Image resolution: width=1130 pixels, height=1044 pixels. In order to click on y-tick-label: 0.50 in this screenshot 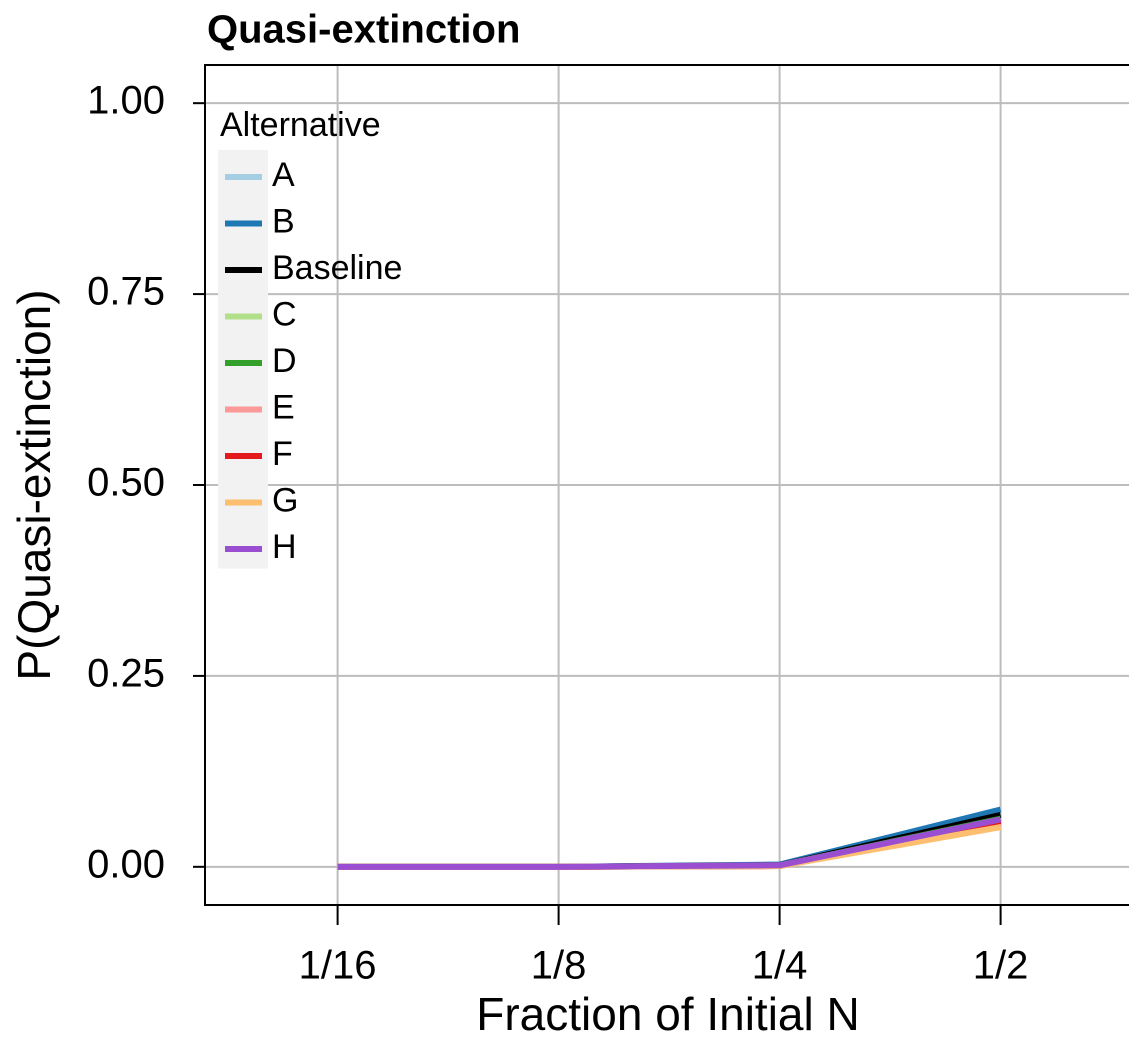, I will do `click(126, 483)`.